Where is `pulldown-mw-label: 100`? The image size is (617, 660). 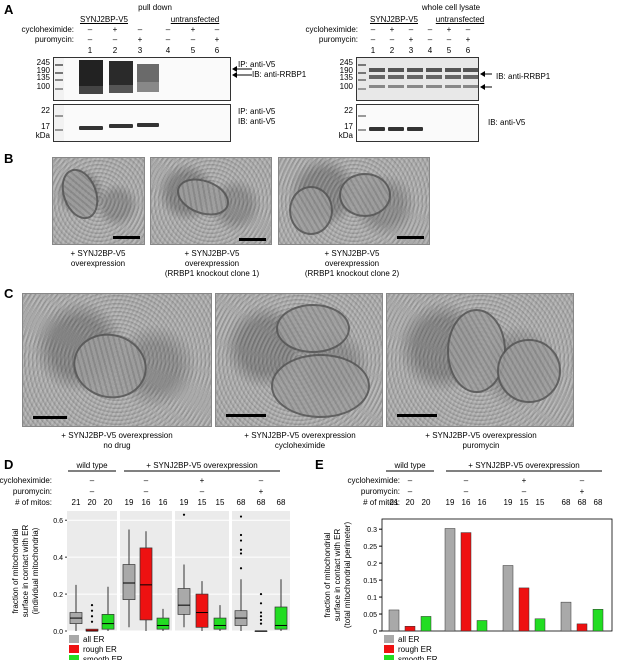
pulldown-mw-label: 100 is located at coordinates (43, 86).